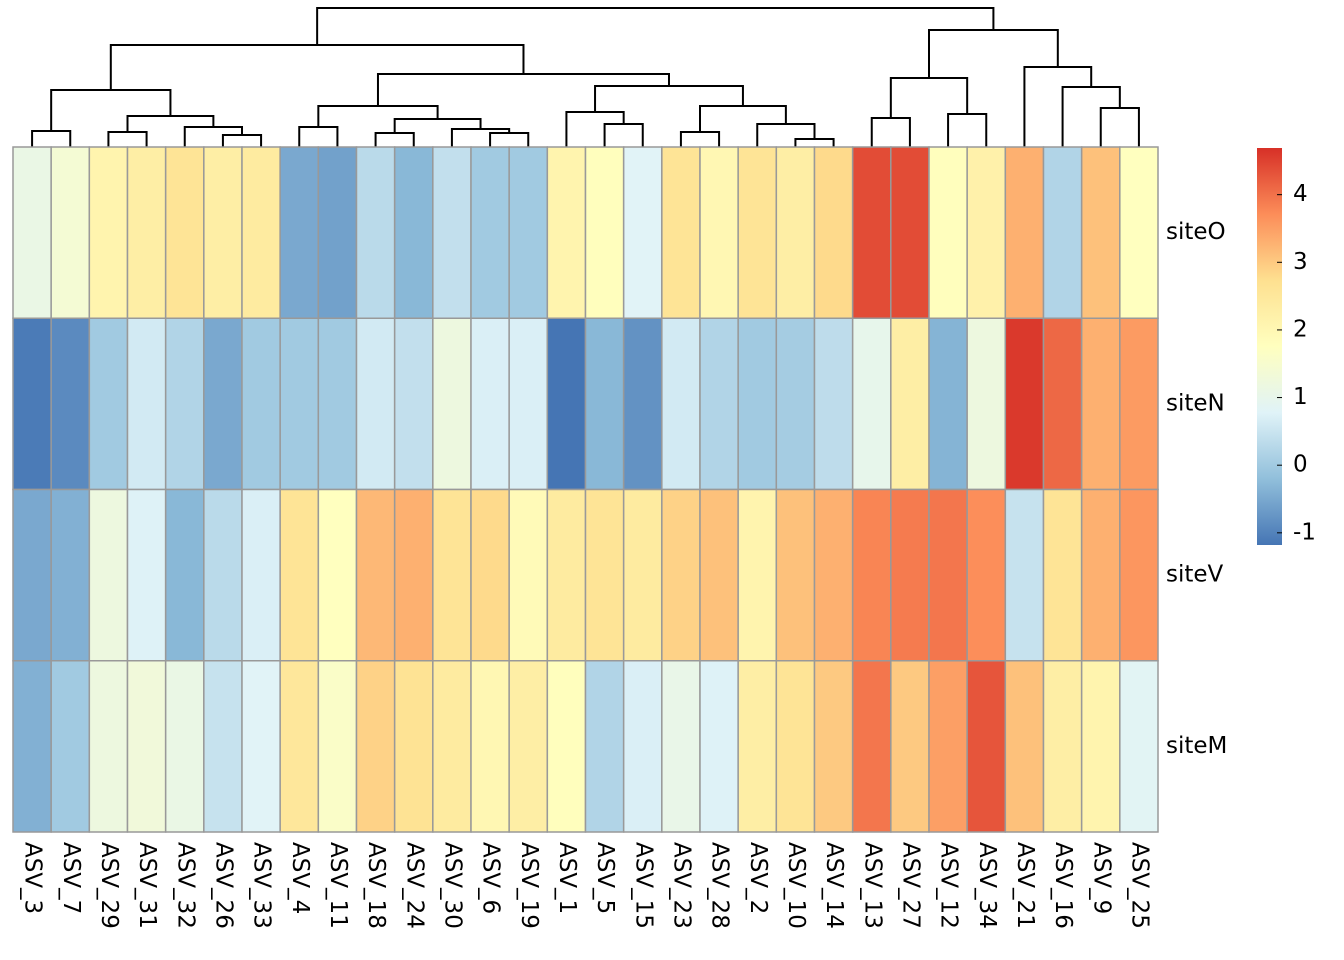 Image resolution: width=1344 pixels, height=960 pixels. Describe the element at coordinates (1269, 346) in the screenshot. I see `color-bar` at that location.